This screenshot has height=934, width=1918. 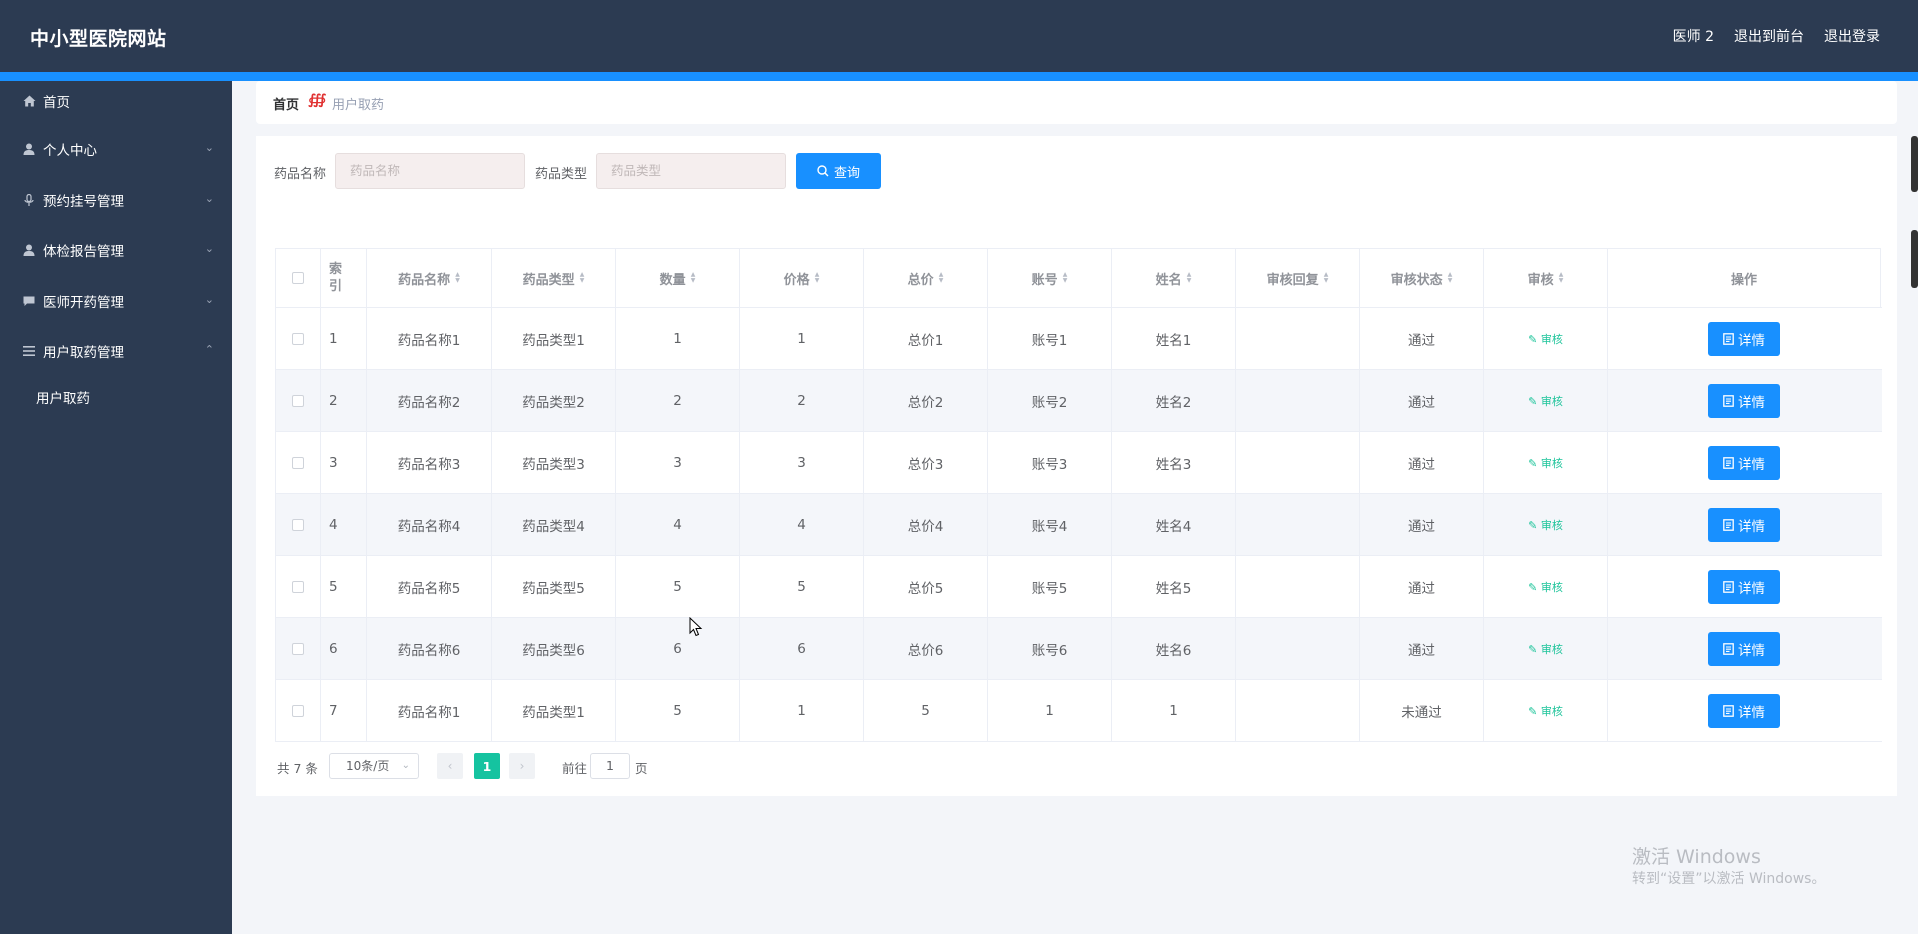 I want to click on cell-status: 通过, so click(x=1422, y=338).